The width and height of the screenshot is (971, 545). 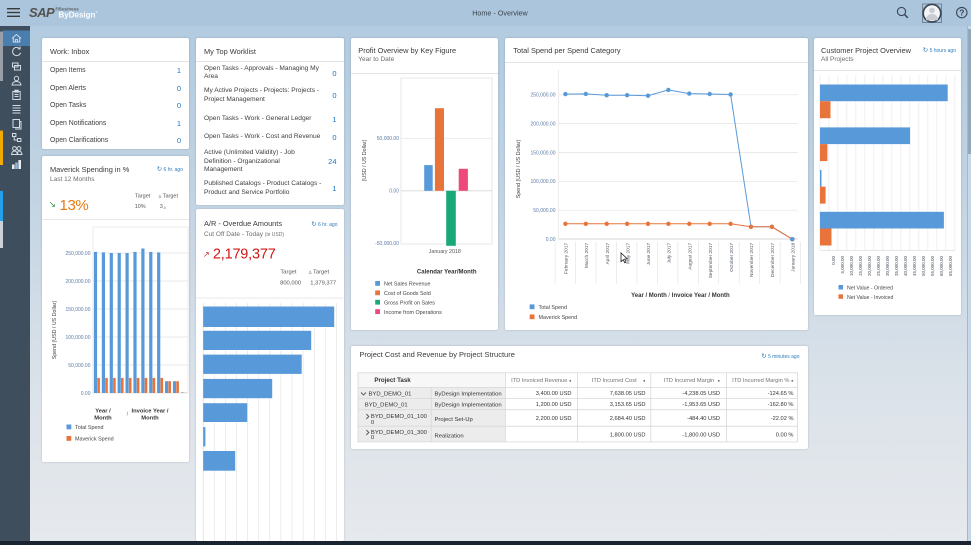 What do you see at coordinates (941, 265) in the screenshot?
I see `svg-text: 60,000.00` at bounding box center [941, 265].